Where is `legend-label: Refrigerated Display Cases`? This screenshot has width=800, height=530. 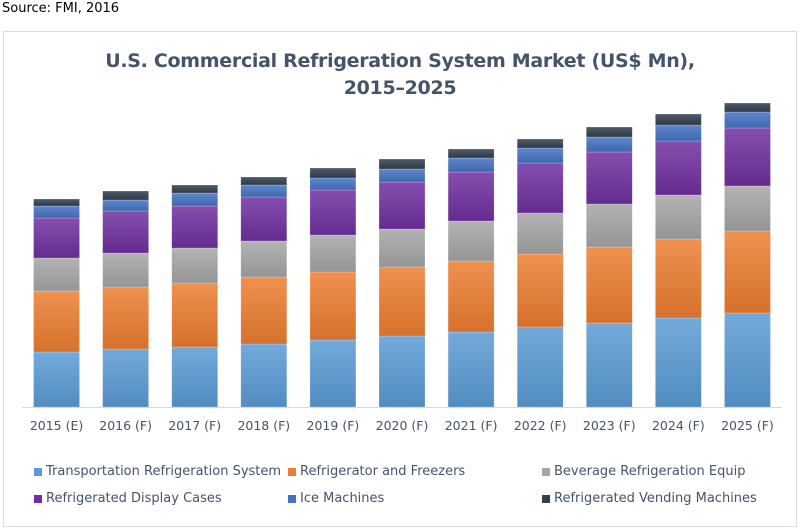
legend-label: Refrigerated Display Cases is located at coordinates (134, 498).